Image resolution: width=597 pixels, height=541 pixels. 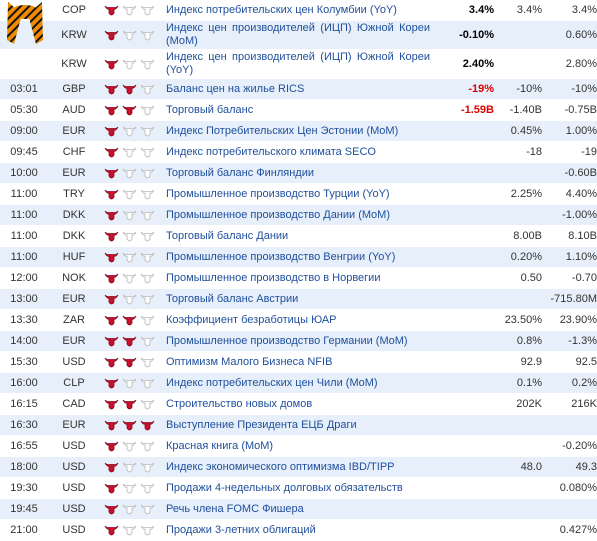 What do you see at coordinates (579, 215) in the screenshot?
I see `previous-cell: -1.00%` at bounding box center [579, 215].